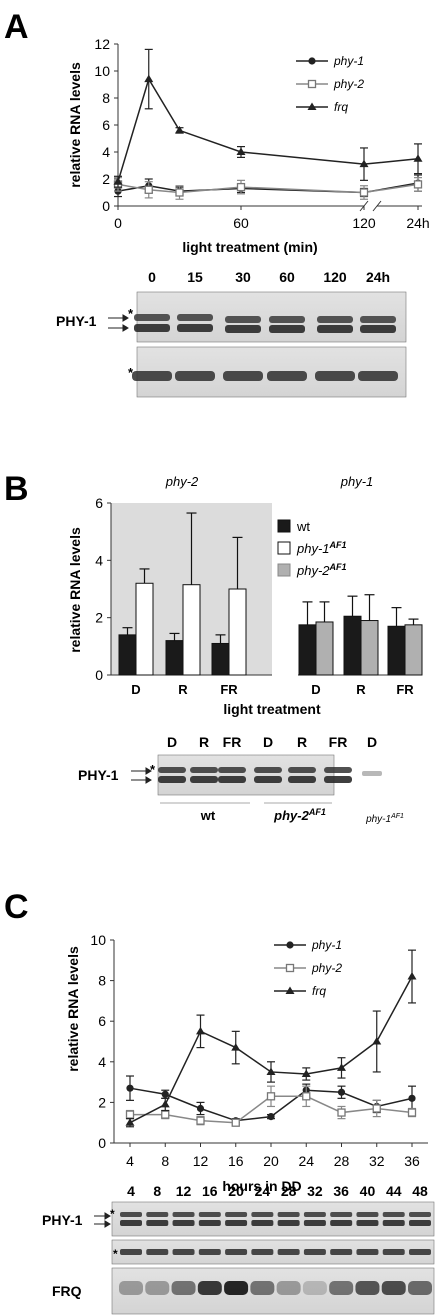 The height and width of the screenshot is (1315, 437). Describe the element at coordinates (369, 607) in the screenshot. I see `error-bar-phy-2AF1` at that location.